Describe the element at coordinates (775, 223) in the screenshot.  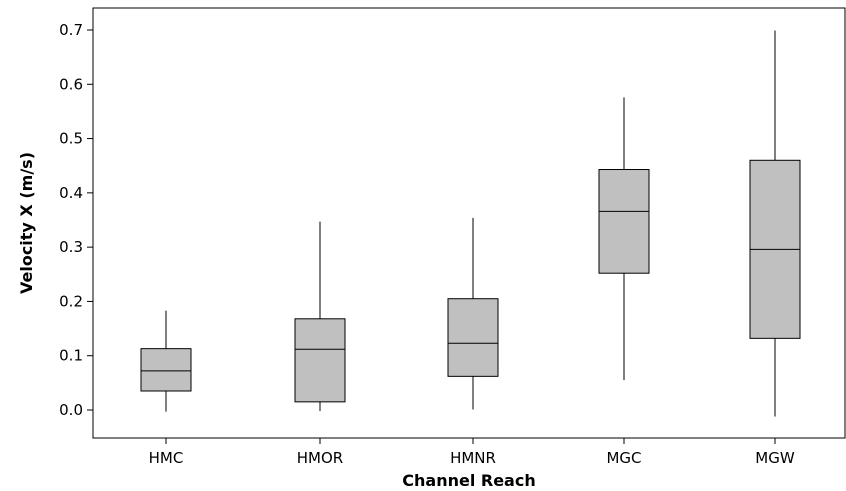
I see `box-mgw` at that location.